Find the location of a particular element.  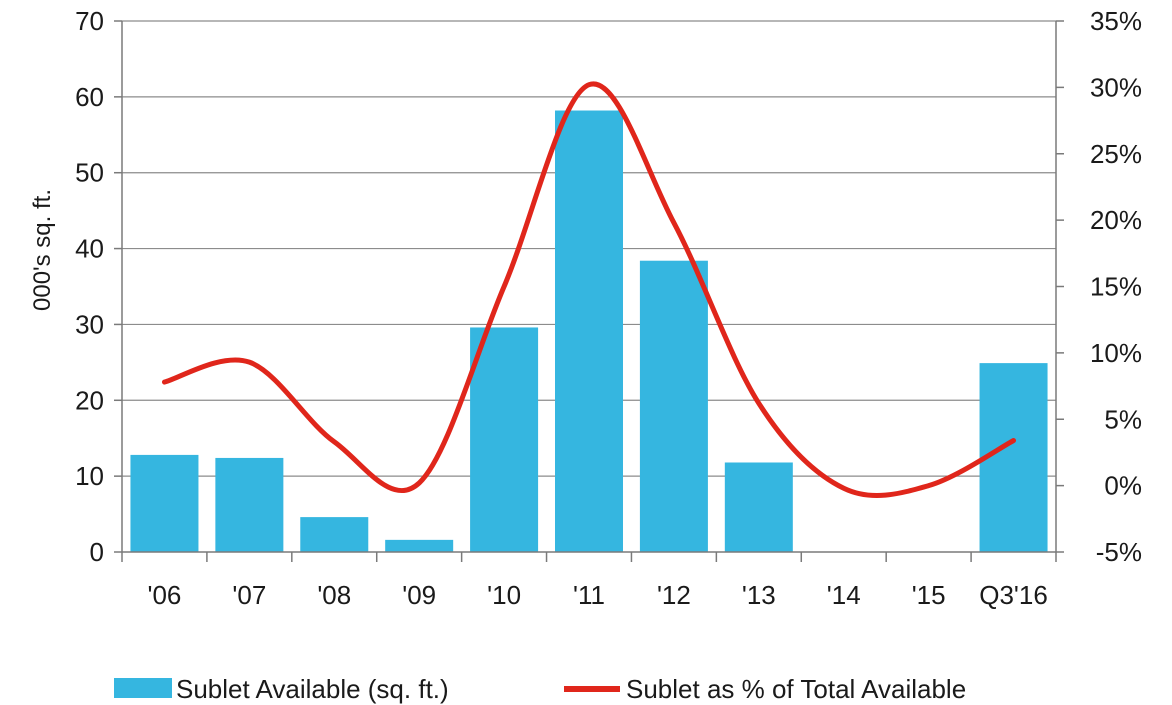

left-tick-label: 60 is located at coordinates (89, 97).